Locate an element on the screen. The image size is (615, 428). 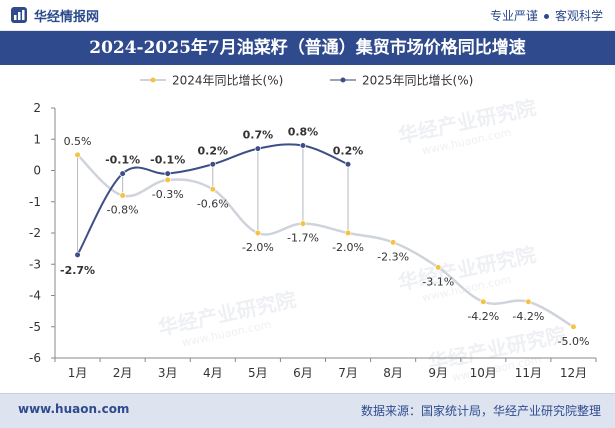
y-tick-label: 2 is located at coordinates (37, 108).